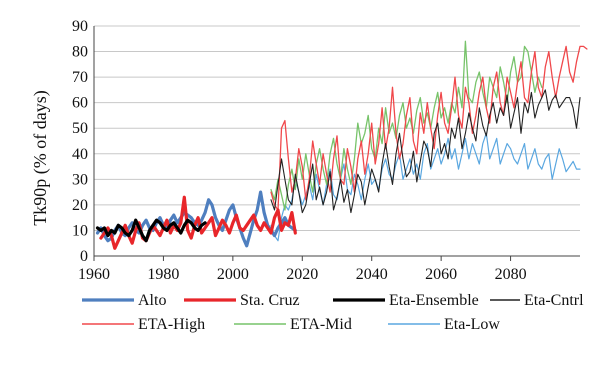  Describe the element at coordinates (554, 300) in the screenshot. I see `legend-label-eta-cntrl: Eta-Cntrl` at that location.